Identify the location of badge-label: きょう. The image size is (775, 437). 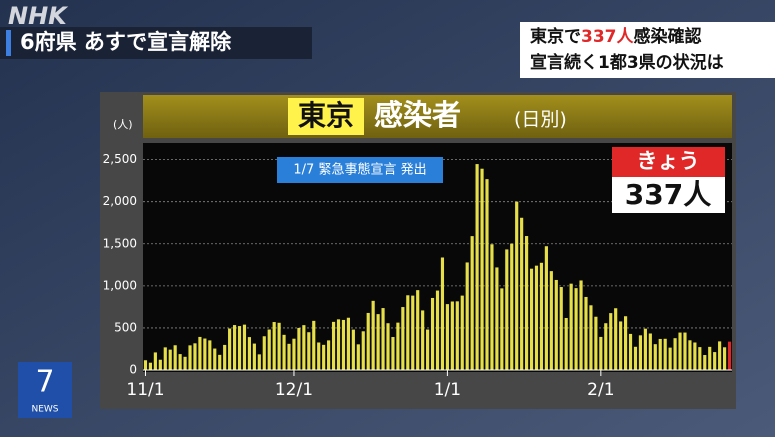
(668, 161).